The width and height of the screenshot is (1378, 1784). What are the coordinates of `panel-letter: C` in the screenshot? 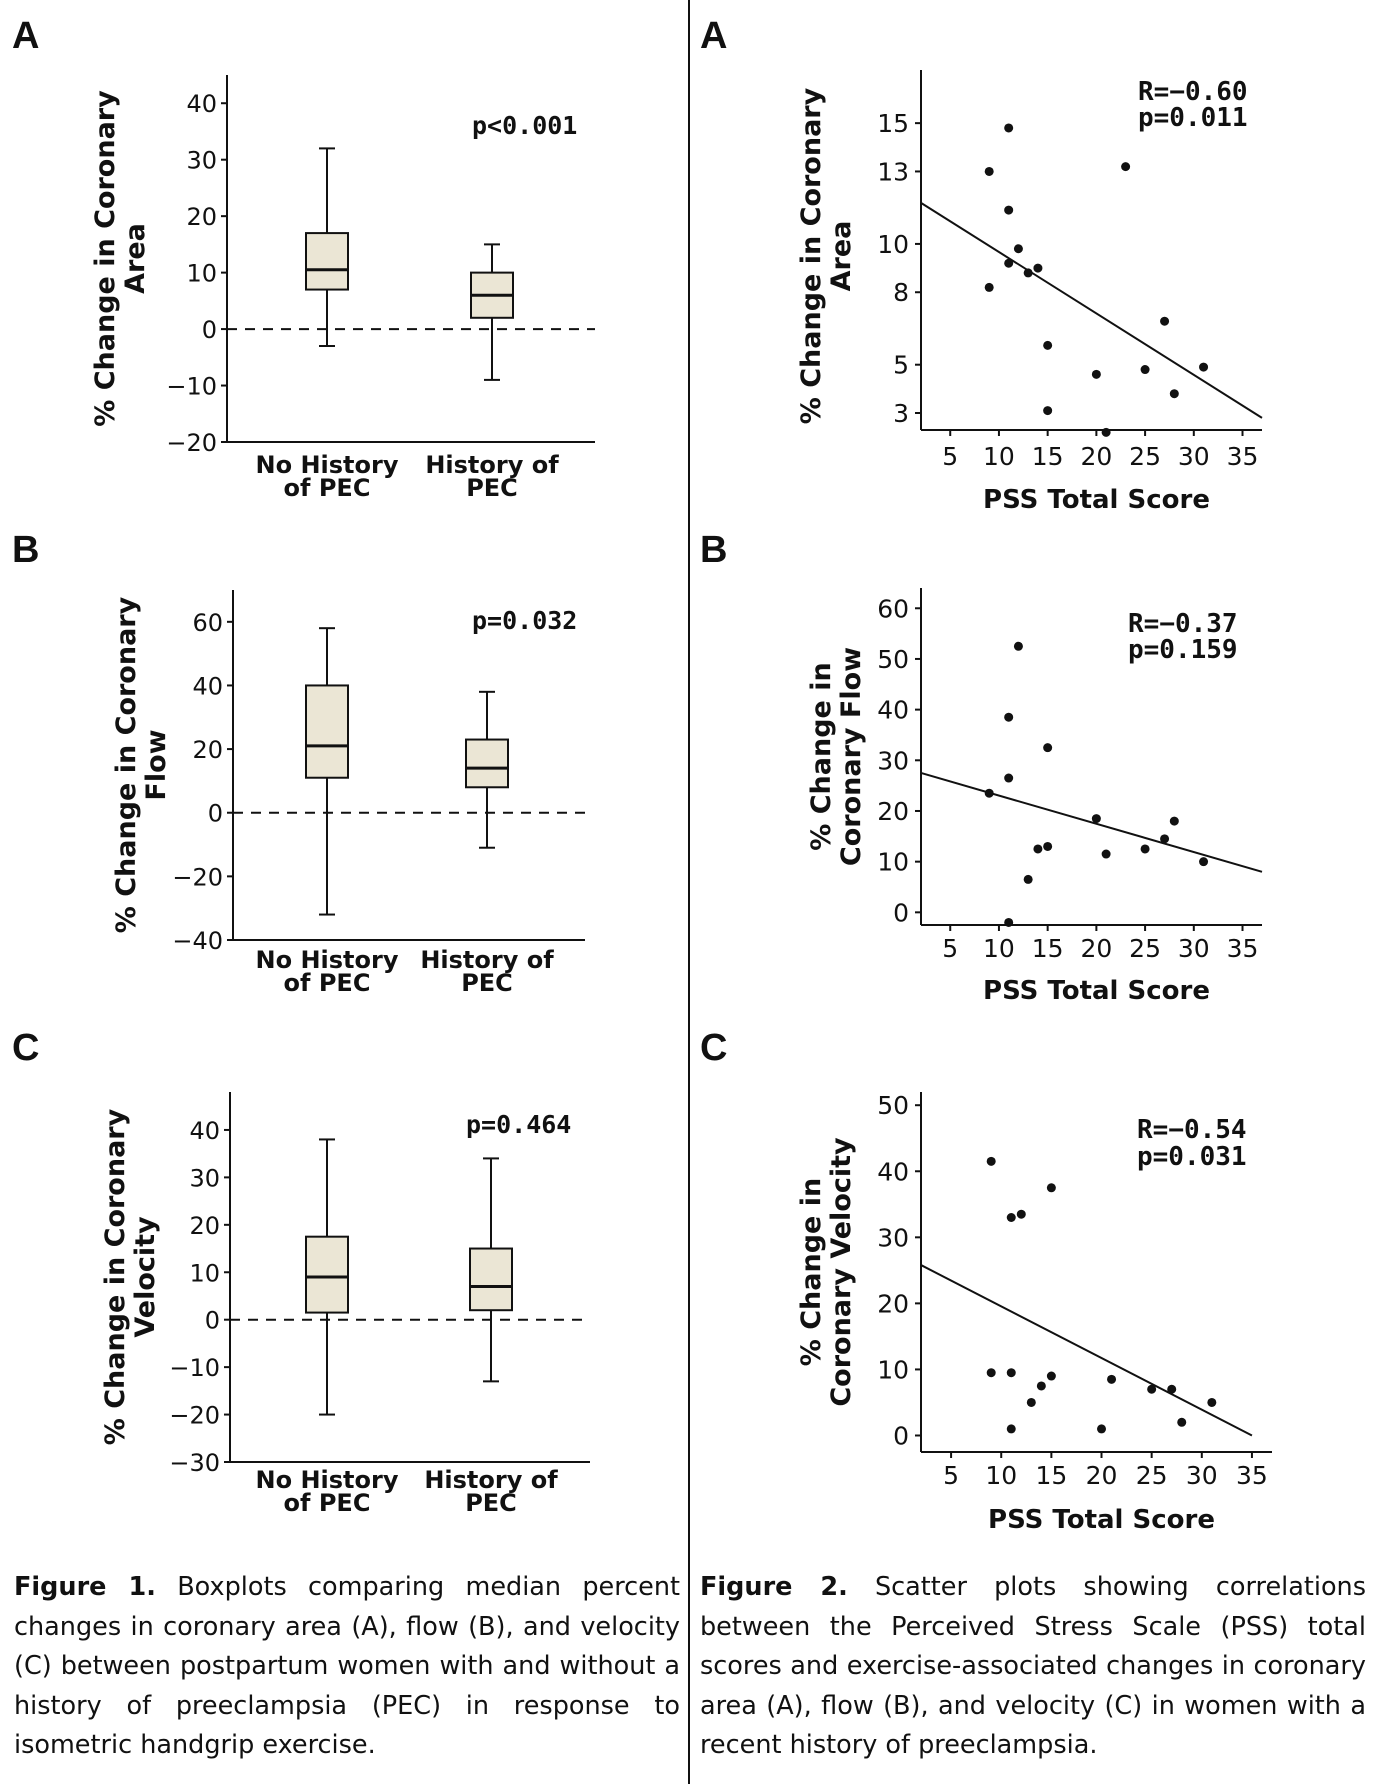 It's located at (25, 1048).